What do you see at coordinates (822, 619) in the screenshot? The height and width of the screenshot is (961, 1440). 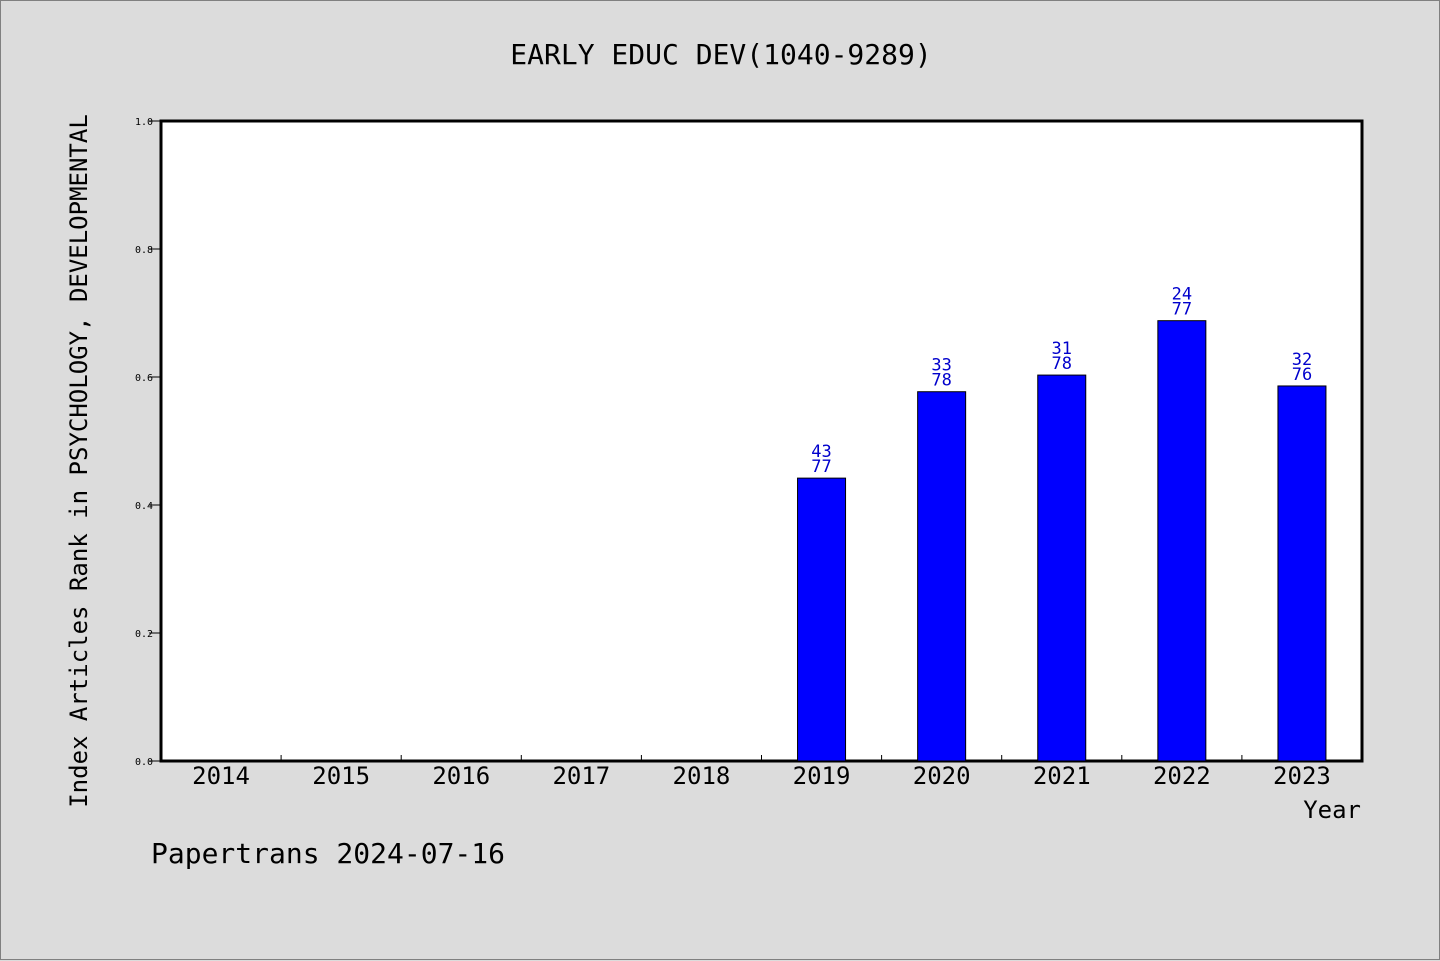 I see `bar-2019` at bounding box center [822, 619].